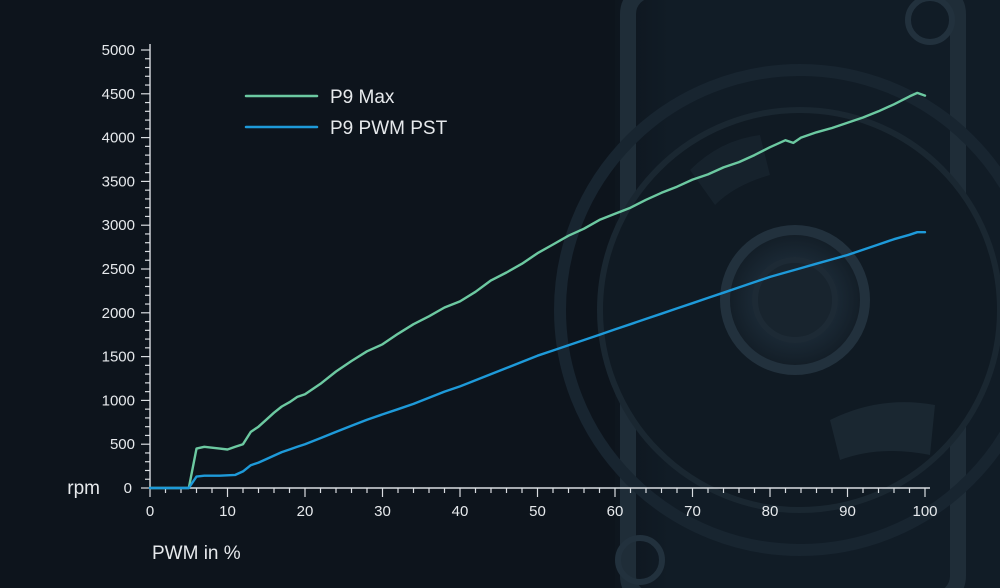 This screenshot has height=588, width=1000. What do you see at coordinates (128, 488) in the screenshot?
I see `y-tick-label: 0` at bounding box center [128, 488].